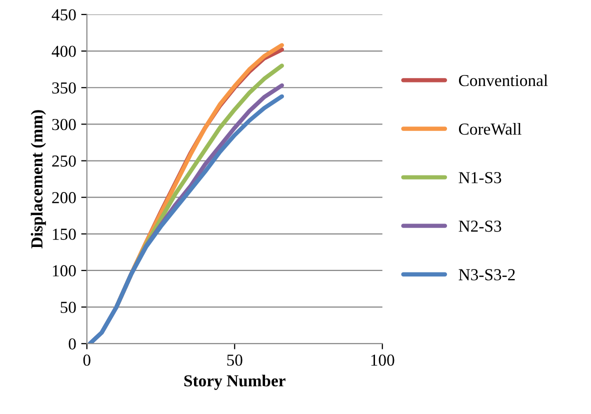  I want to click on legend-label: CoreWall, so click(490, 129).